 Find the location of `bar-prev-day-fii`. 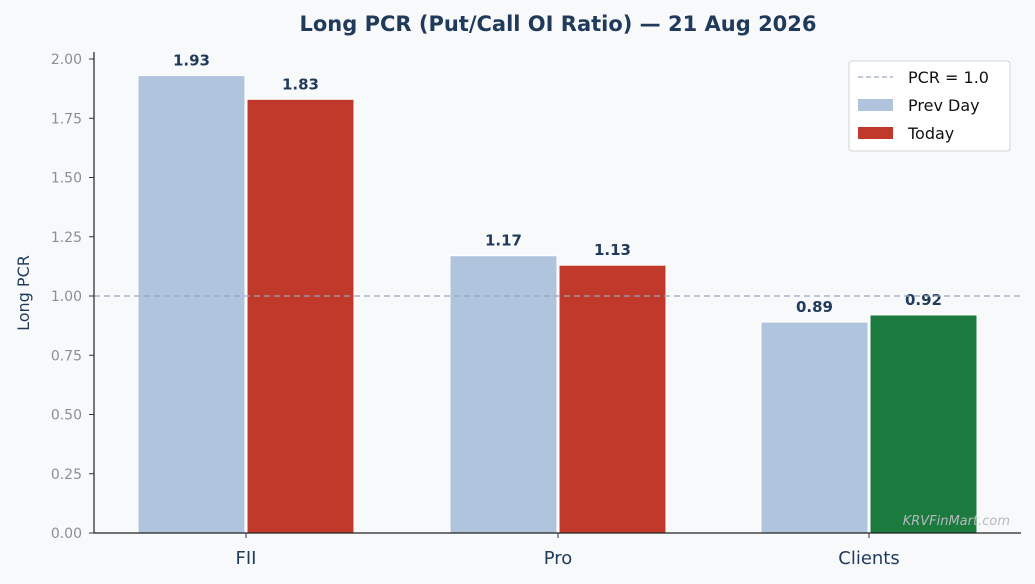

bar-prev-day-fii is located at coordinates (191, 304).